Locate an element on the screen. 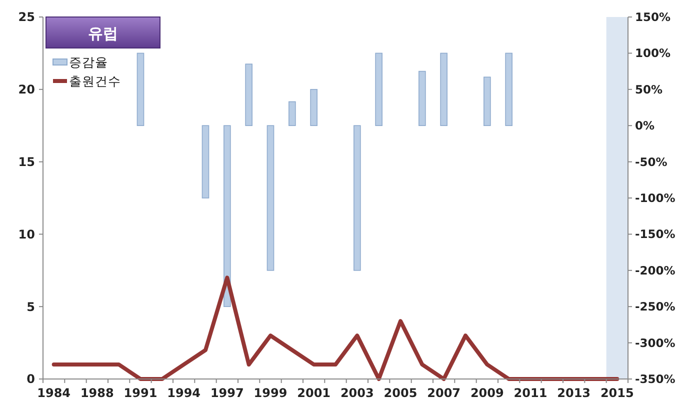  x-tick-label: 1999 is located at coordinates (271, 393).